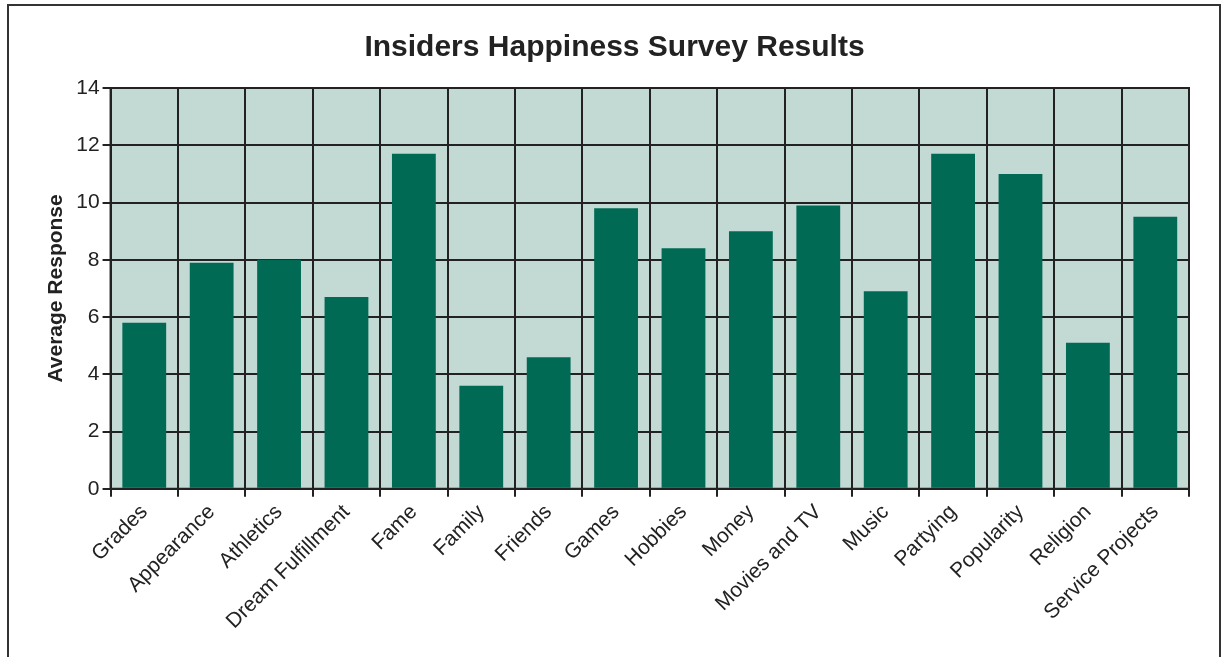 The image size is (1221, 657). Describe the element at coordinates (88, 201) in the screenshot. I see `y-tick-label: 10` at that location.